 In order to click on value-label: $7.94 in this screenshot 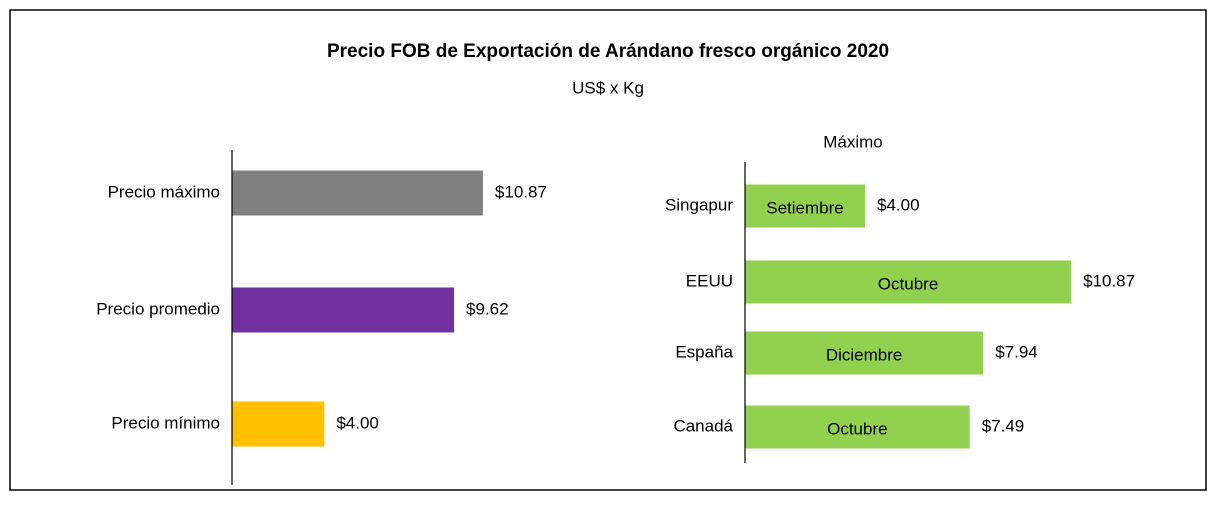, I will do `click(1016, 351)`.